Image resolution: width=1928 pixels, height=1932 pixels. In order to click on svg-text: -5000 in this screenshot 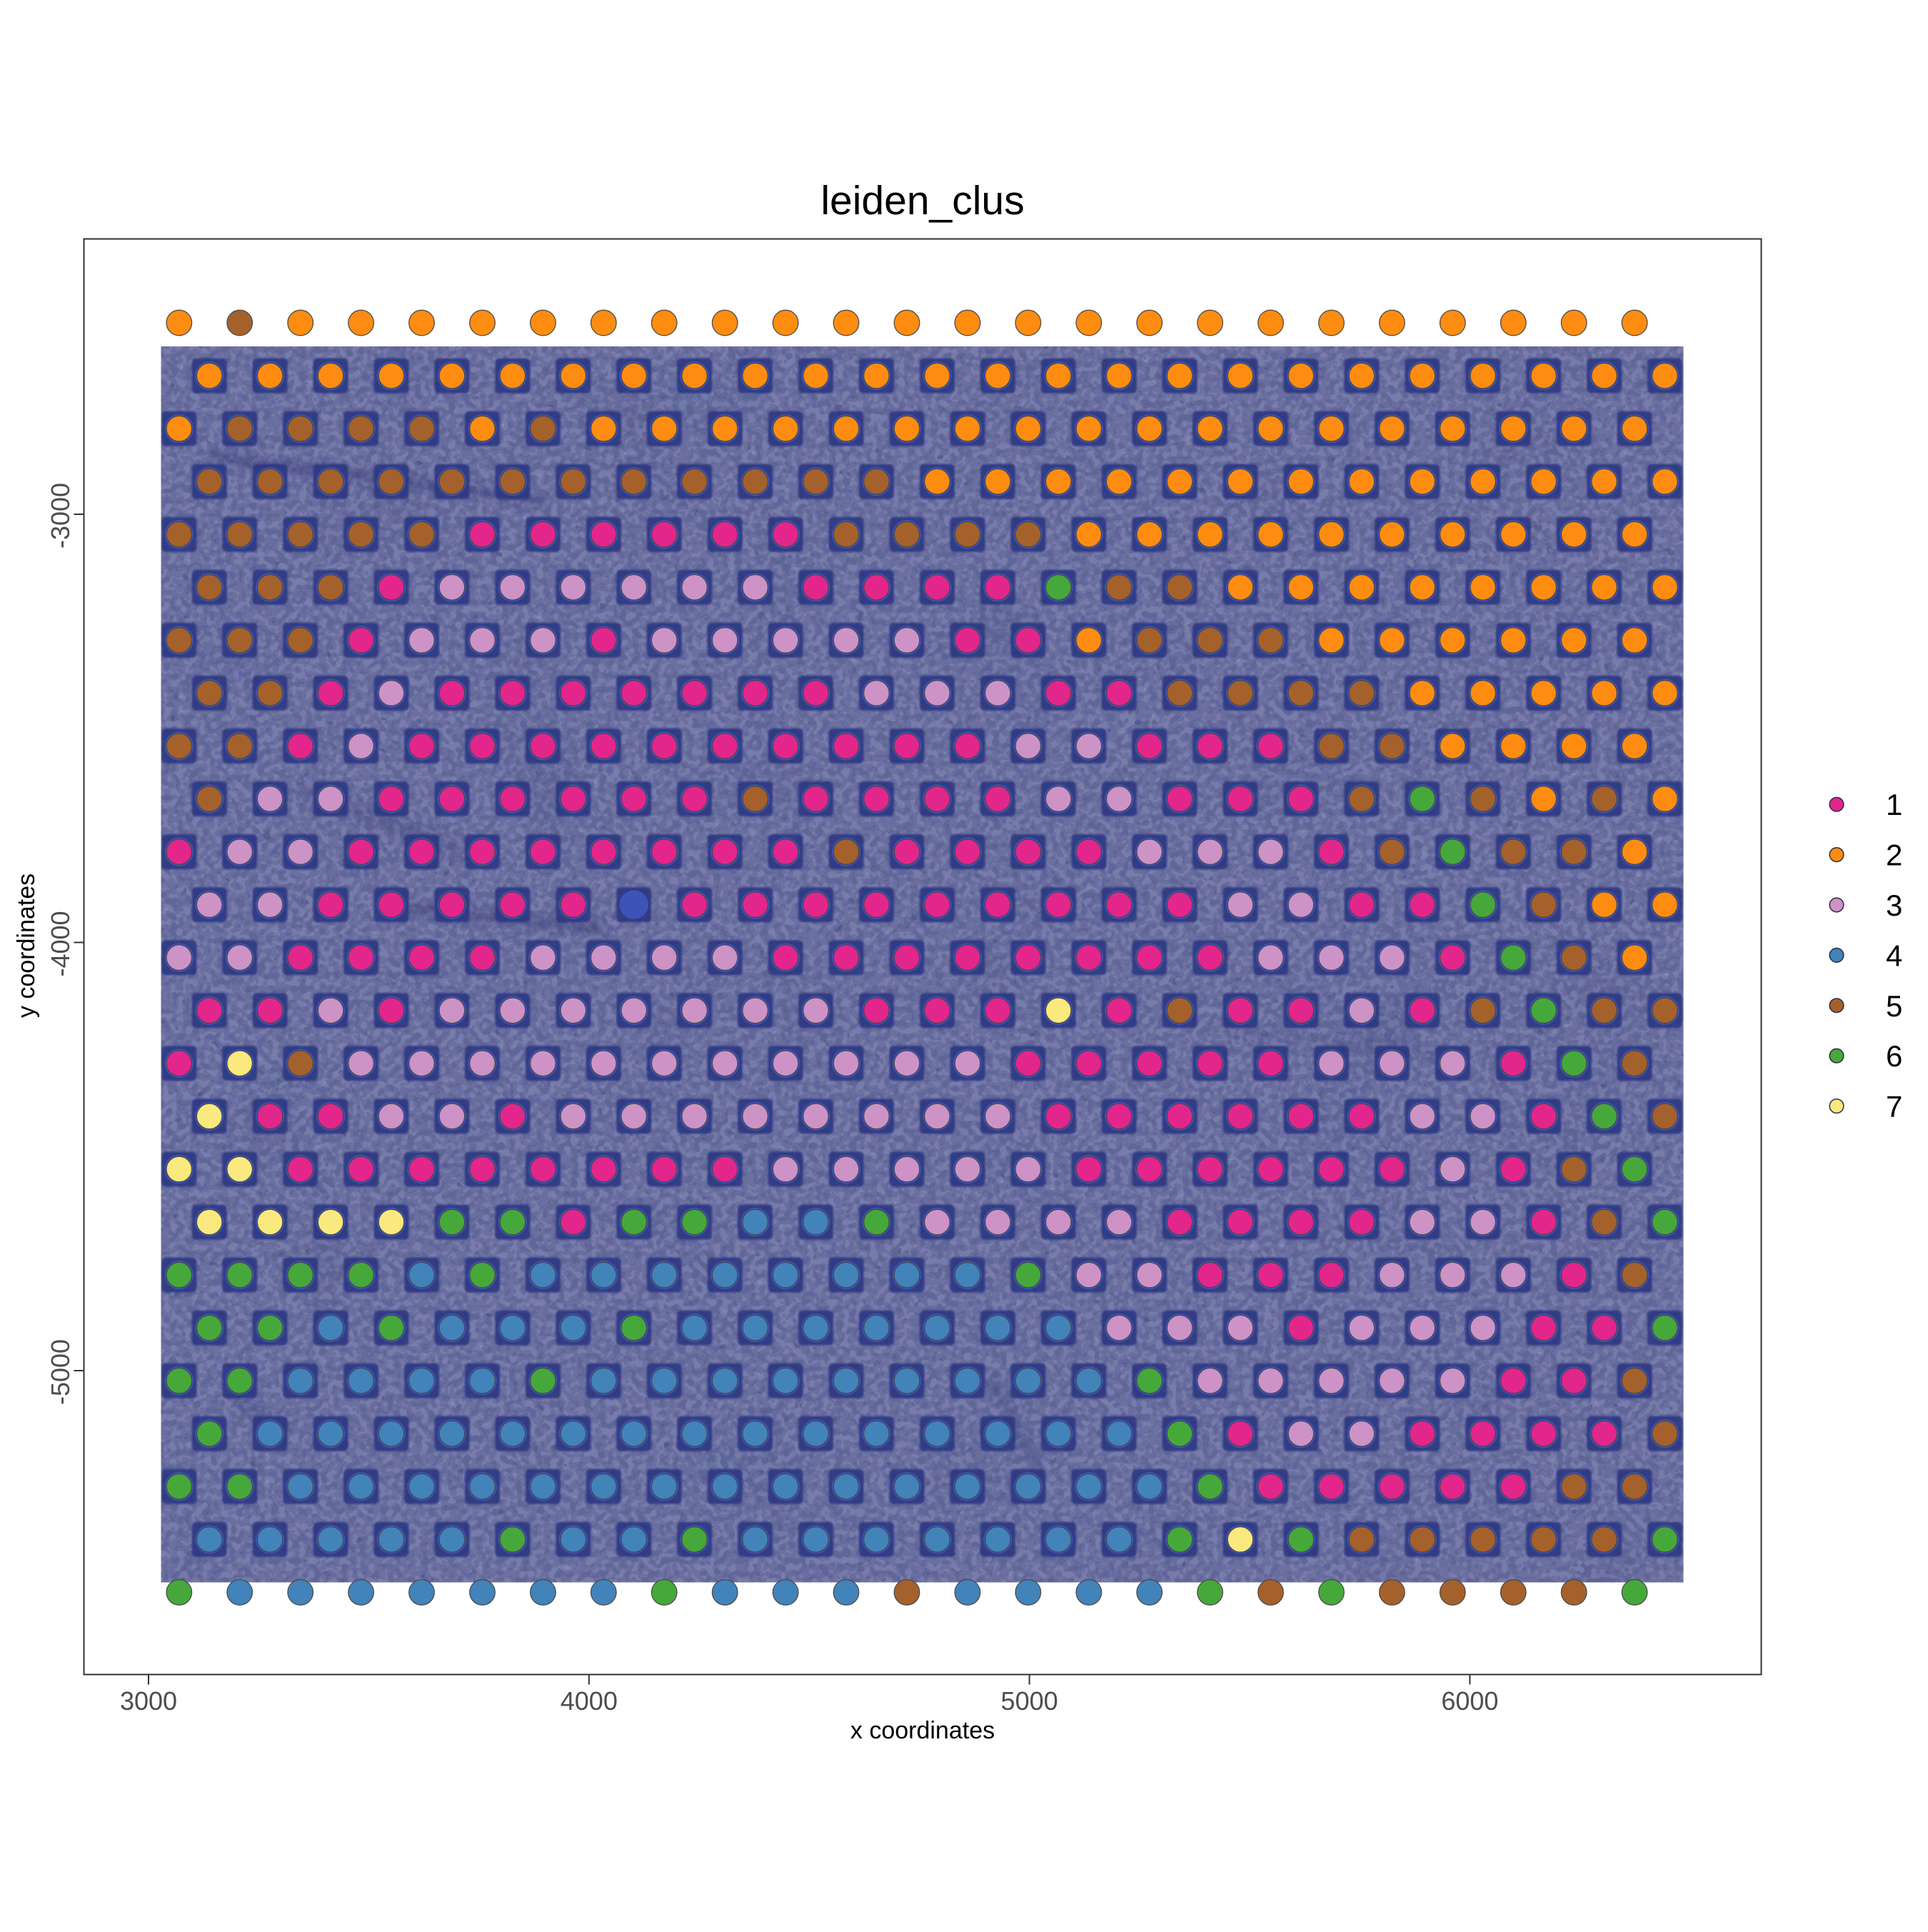, I will do `click(60, 1372)`.